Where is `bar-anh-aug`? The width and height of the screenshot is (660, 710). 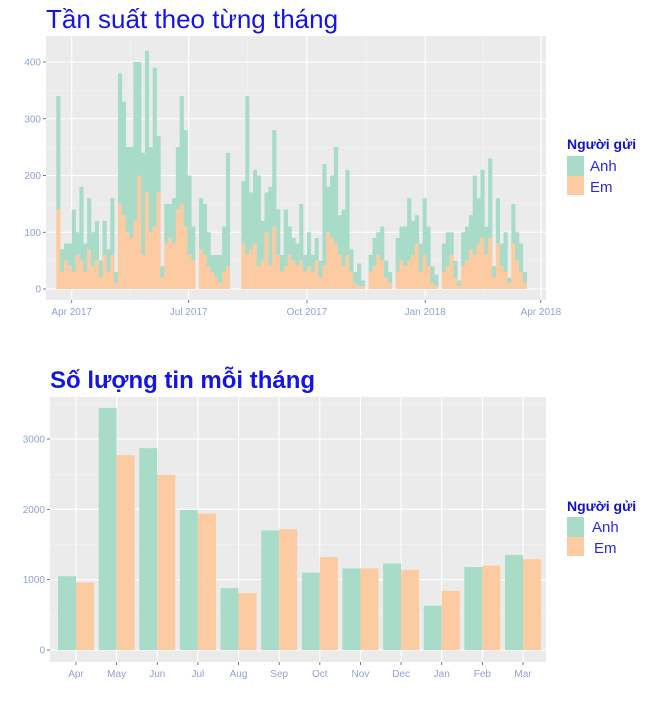
bar-anh-aug is located at coordinates (229, 619).